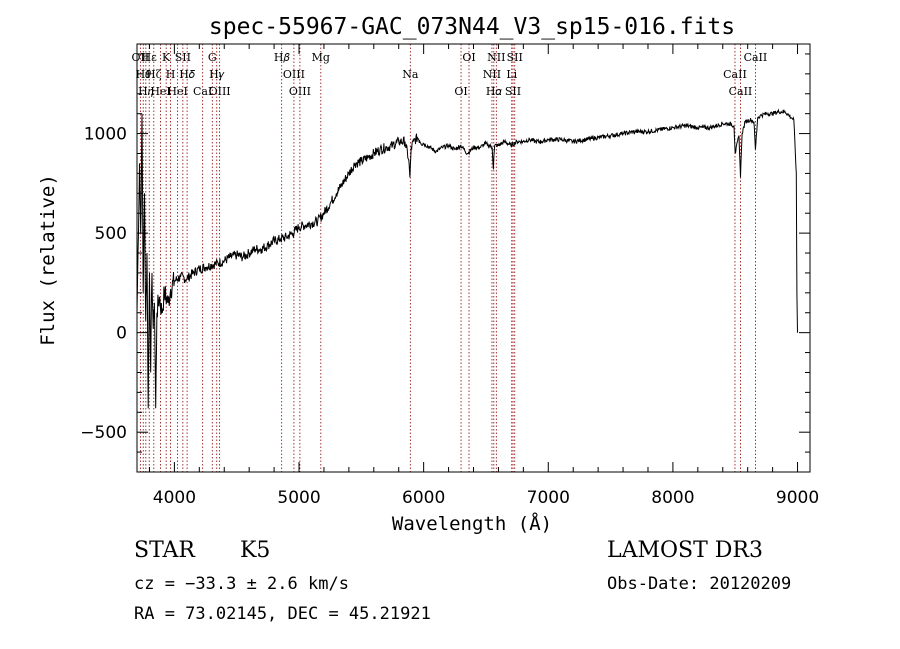  What do you see at coordinates (171, 74) in the screenshot?
I see `spectral-line-label: H` at bounding box center [171, 74].